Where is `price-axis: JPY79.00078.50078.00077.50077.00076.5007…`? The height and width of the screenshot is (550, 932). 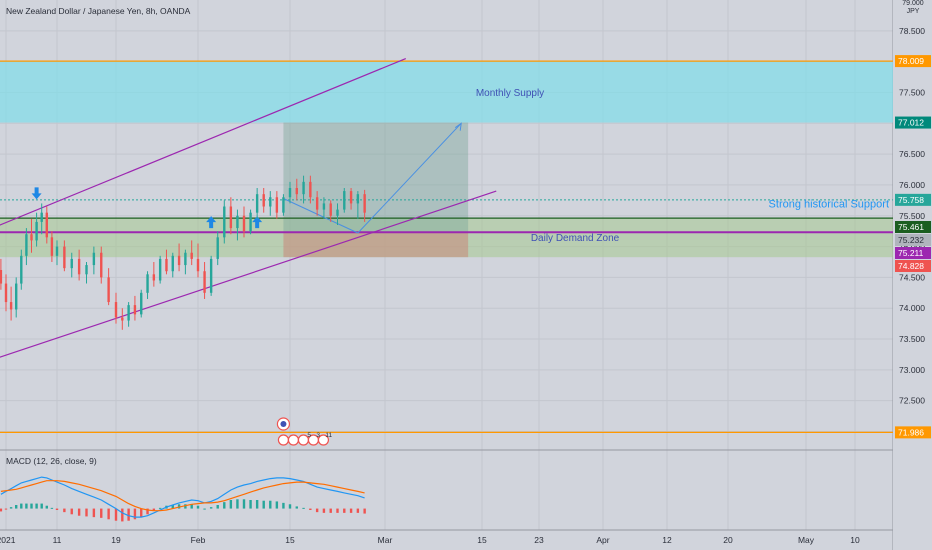 price-axis: JPY79.00078.50078.00077.50077.00076.5007… is located at coordinates (912, 275).